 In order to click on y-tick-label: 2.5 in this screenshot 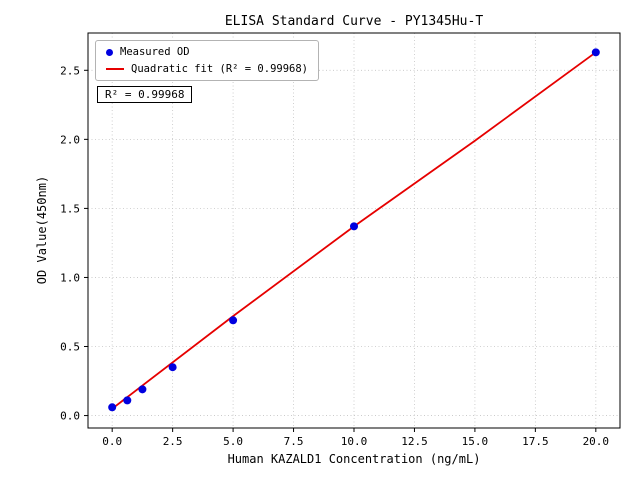, I will do `click(70, 70)`.